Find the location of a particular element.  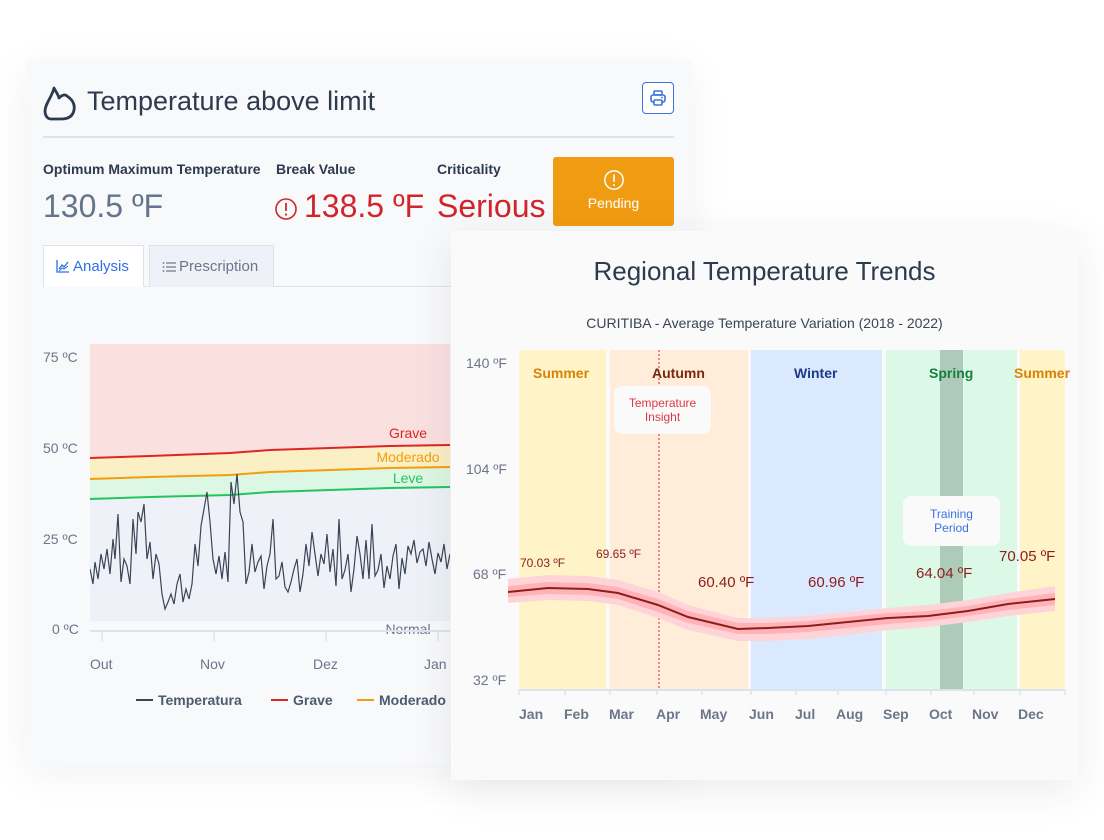

y-tick: 104 ºF is located at coordinates (486, 469).